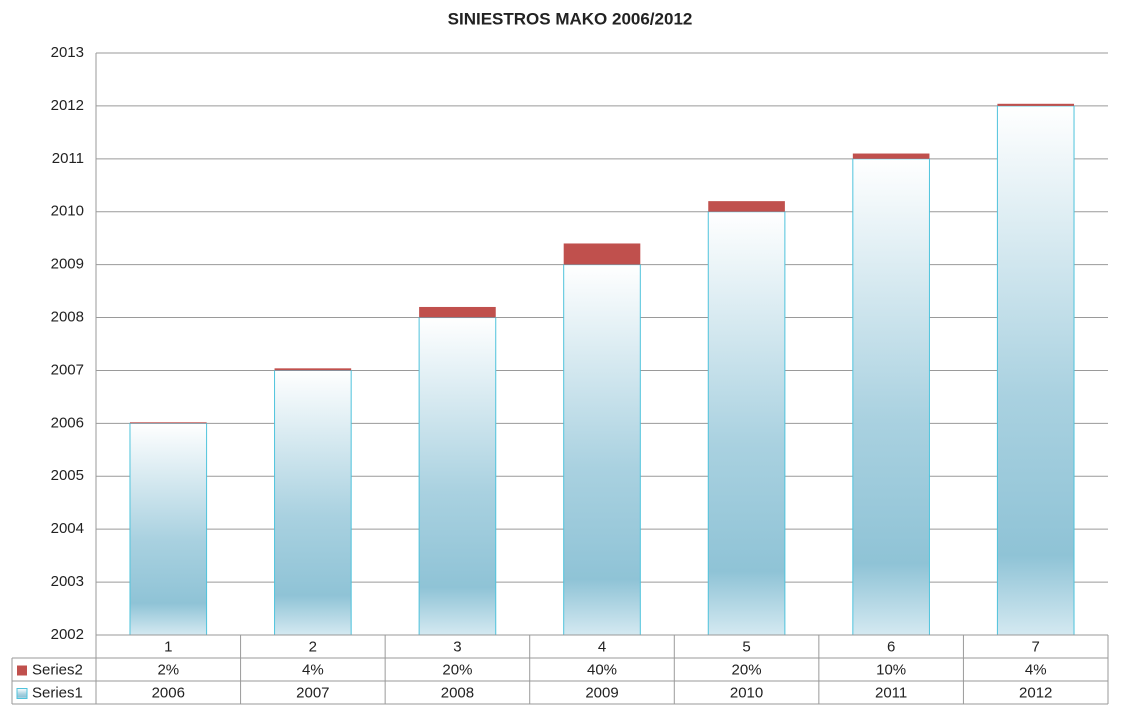 The height and width of the screenshot is (720, 1121). What do you see at coordinates (746, 692) in the screenshot?
I see `table-value: 2010` at bounding box center [746, 692].